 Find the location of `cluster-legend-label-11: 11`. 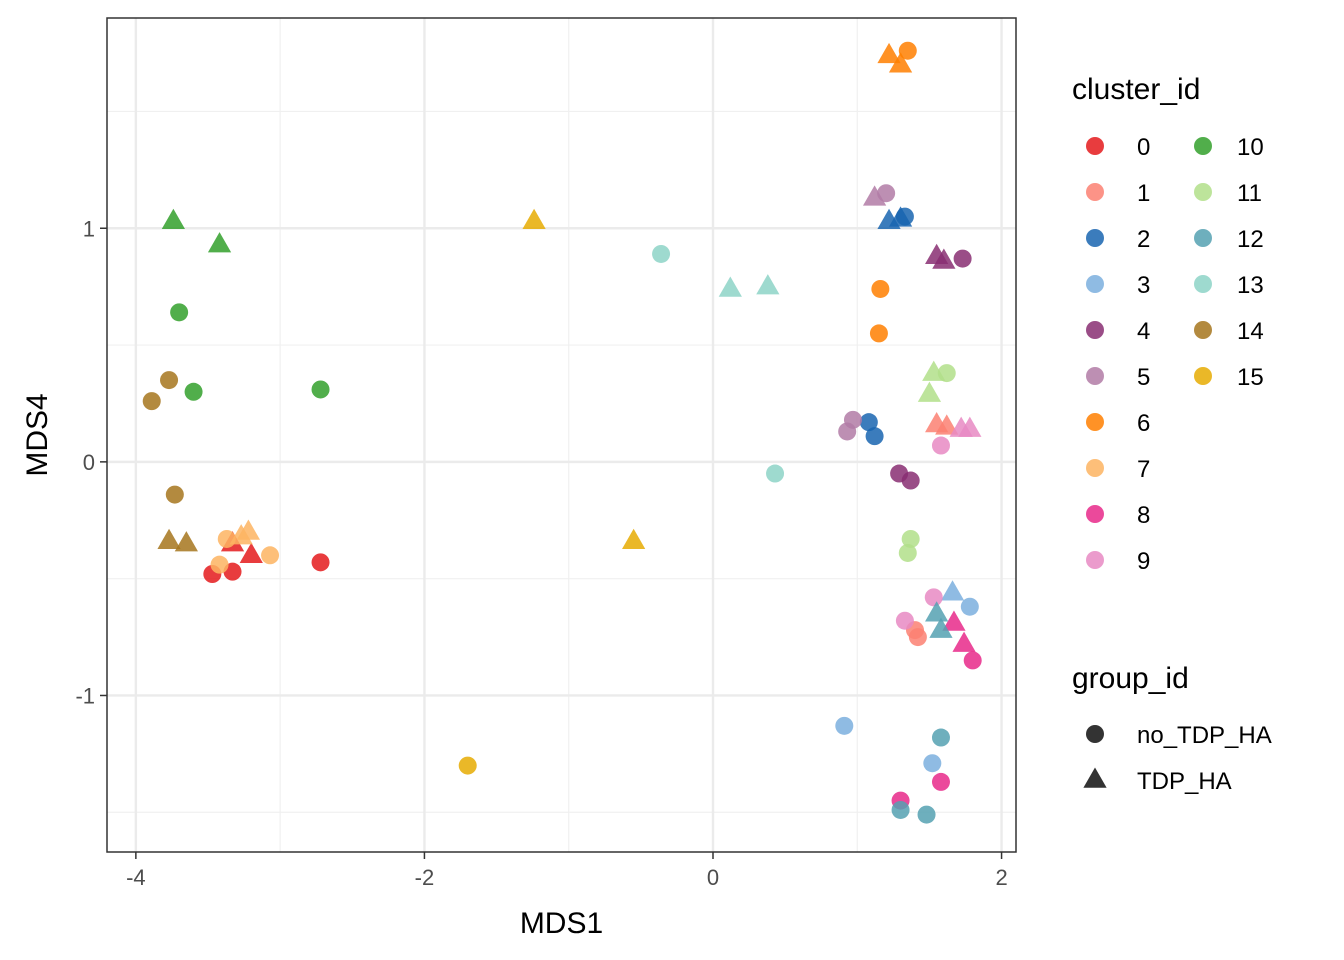

cluster-legend-label-11: 11 is located at coordinates (1249, 193).